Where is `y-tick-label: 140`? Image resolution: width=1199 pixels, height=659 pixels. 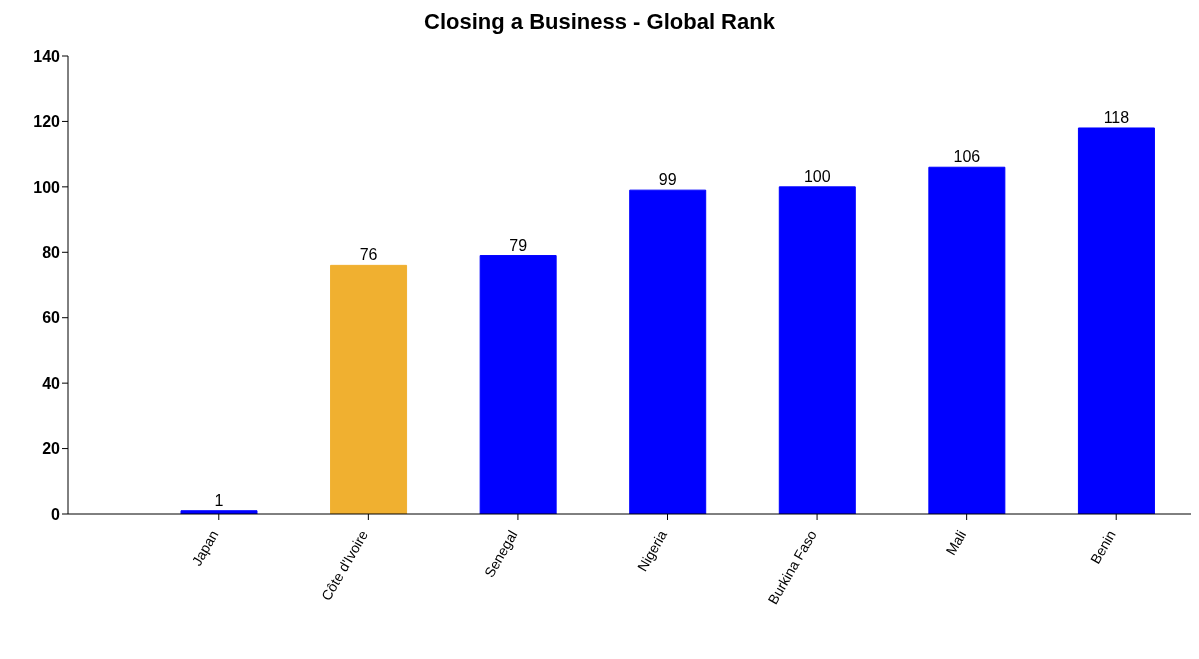
y-tick-label: 140 is located at coordinates (47, 56).